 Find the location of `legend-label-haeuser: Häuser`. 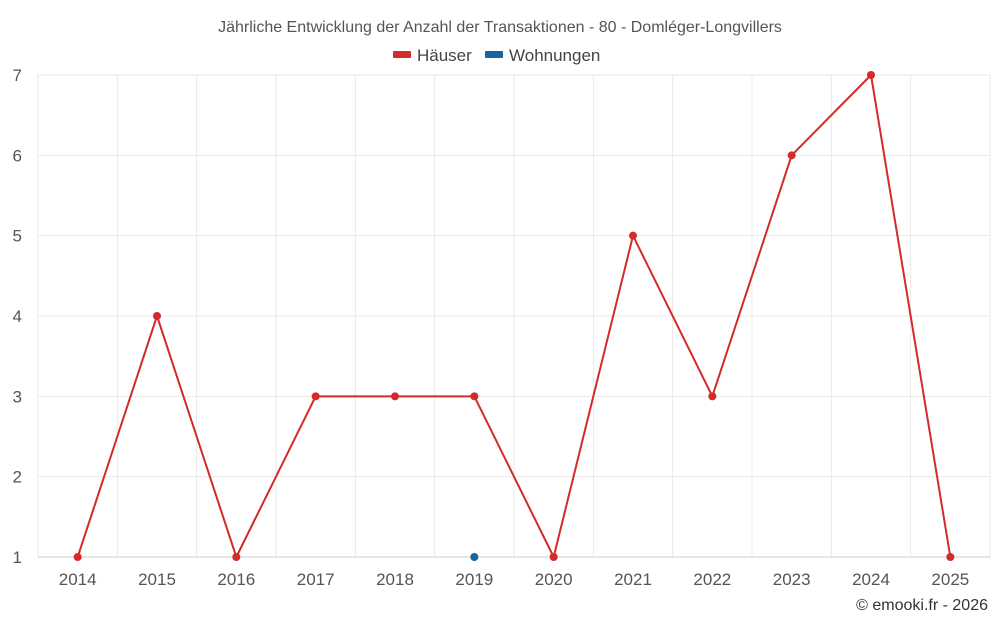

legend-label-haeuser: Häuser is located at coordinates (444, 55).